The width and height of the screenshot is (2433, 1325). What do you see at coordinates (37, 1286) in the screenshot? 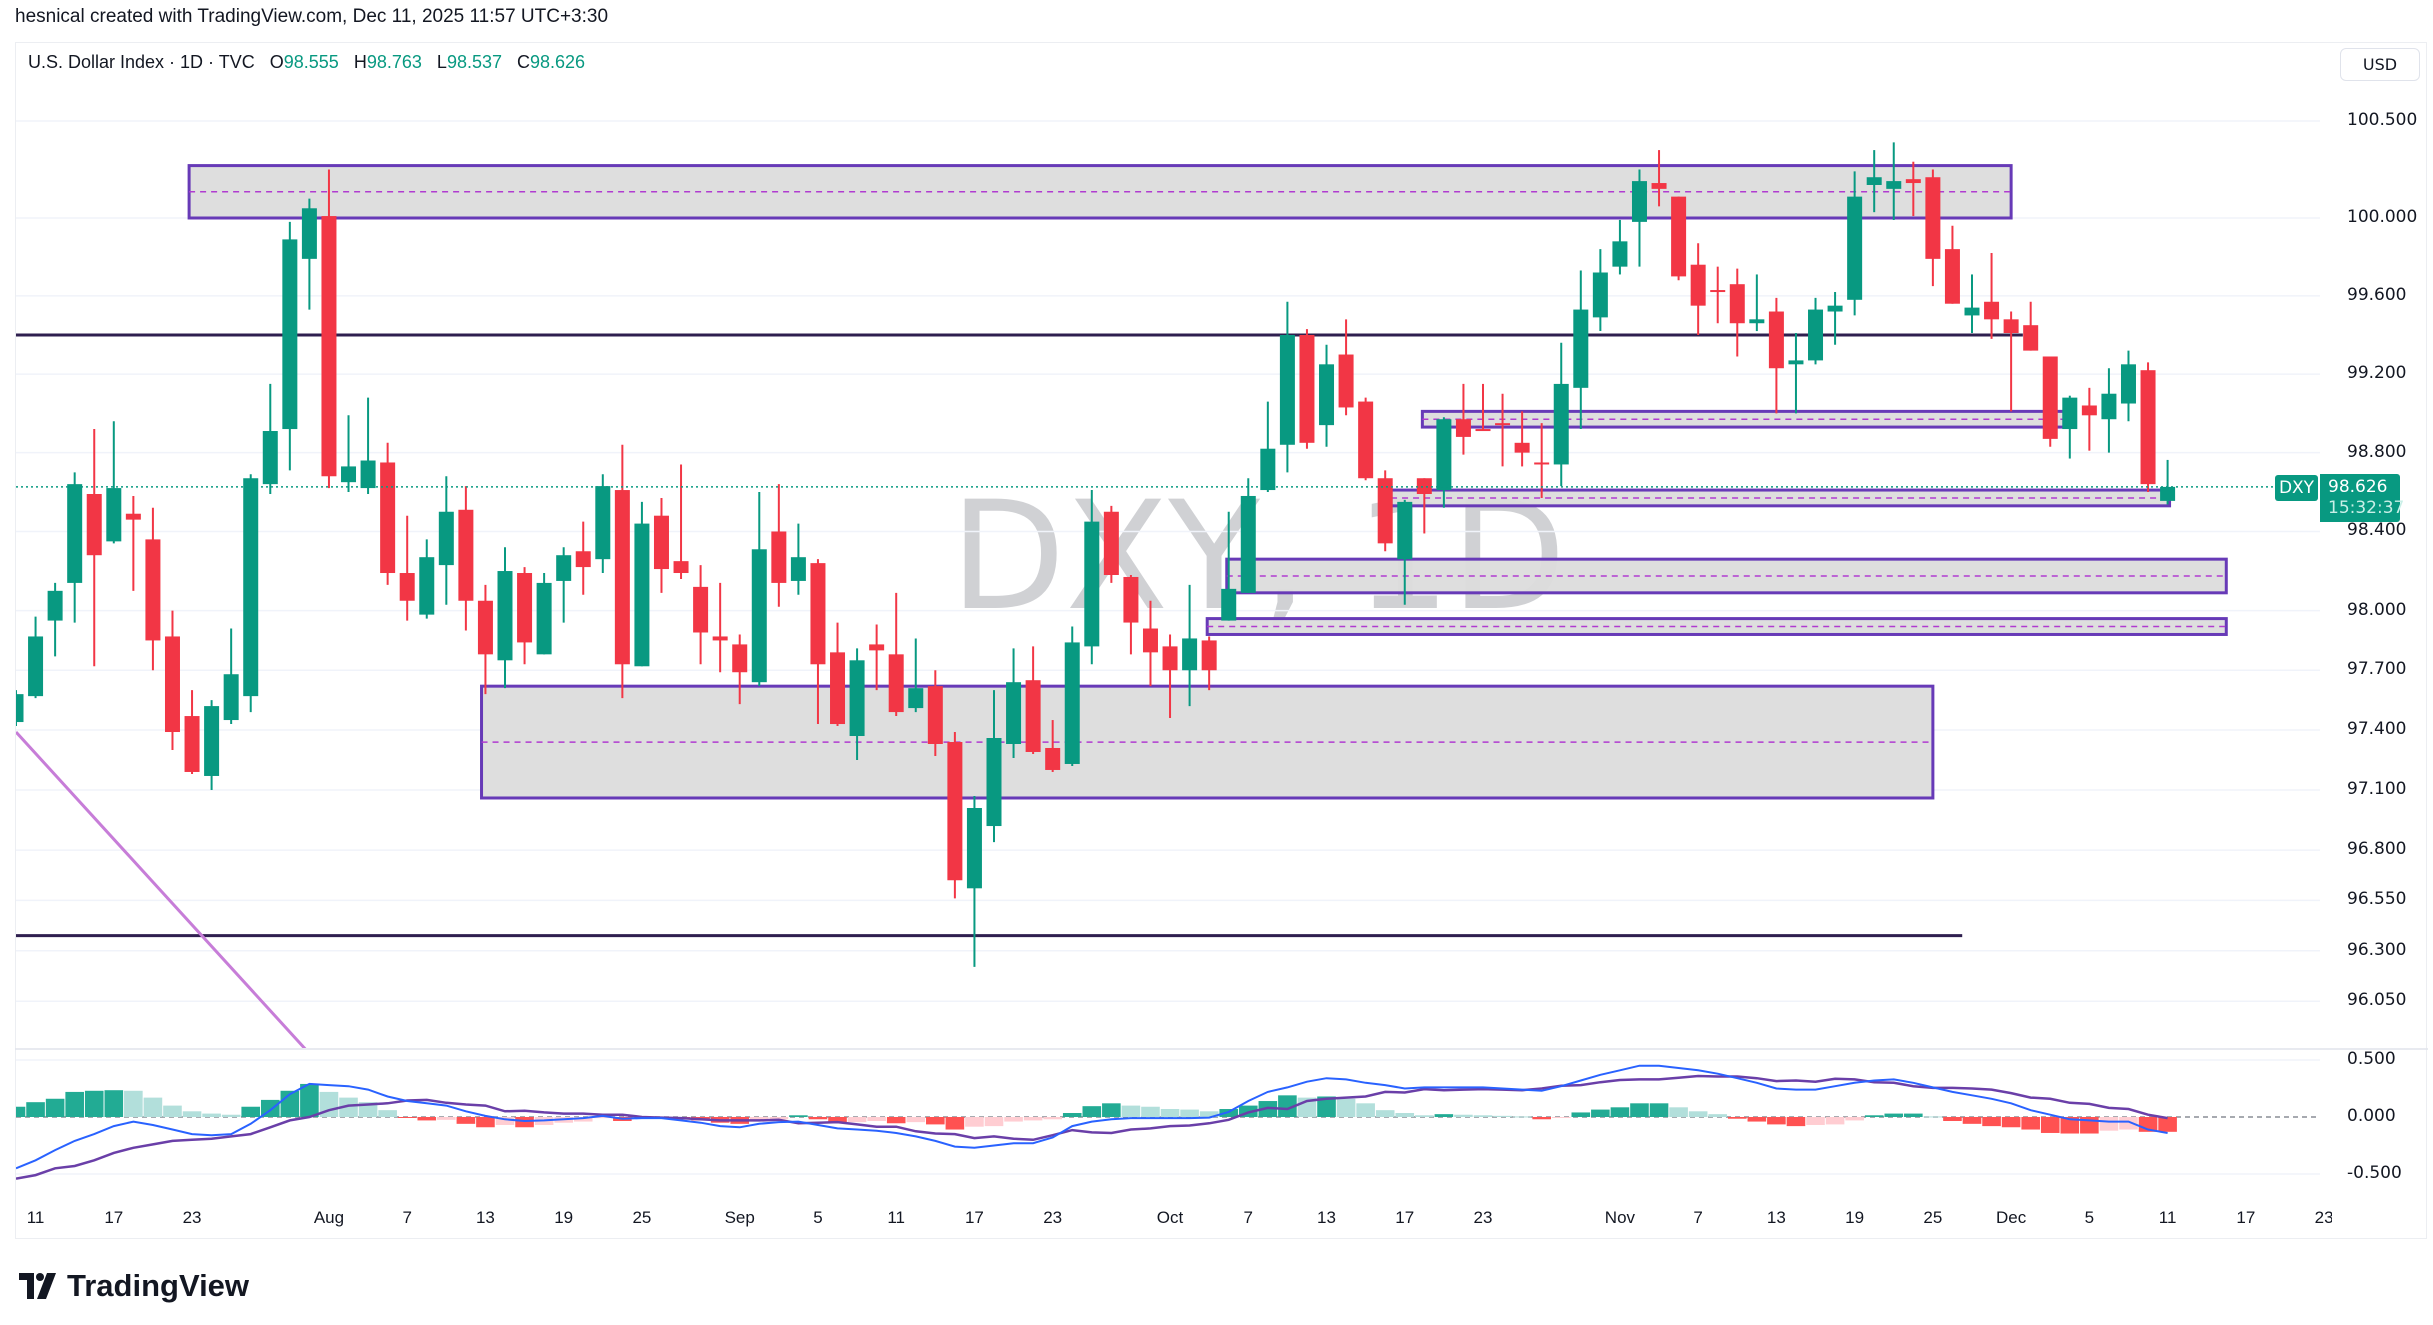
I see `tradingview-logo-icon` at bounding box center [37, 1286].